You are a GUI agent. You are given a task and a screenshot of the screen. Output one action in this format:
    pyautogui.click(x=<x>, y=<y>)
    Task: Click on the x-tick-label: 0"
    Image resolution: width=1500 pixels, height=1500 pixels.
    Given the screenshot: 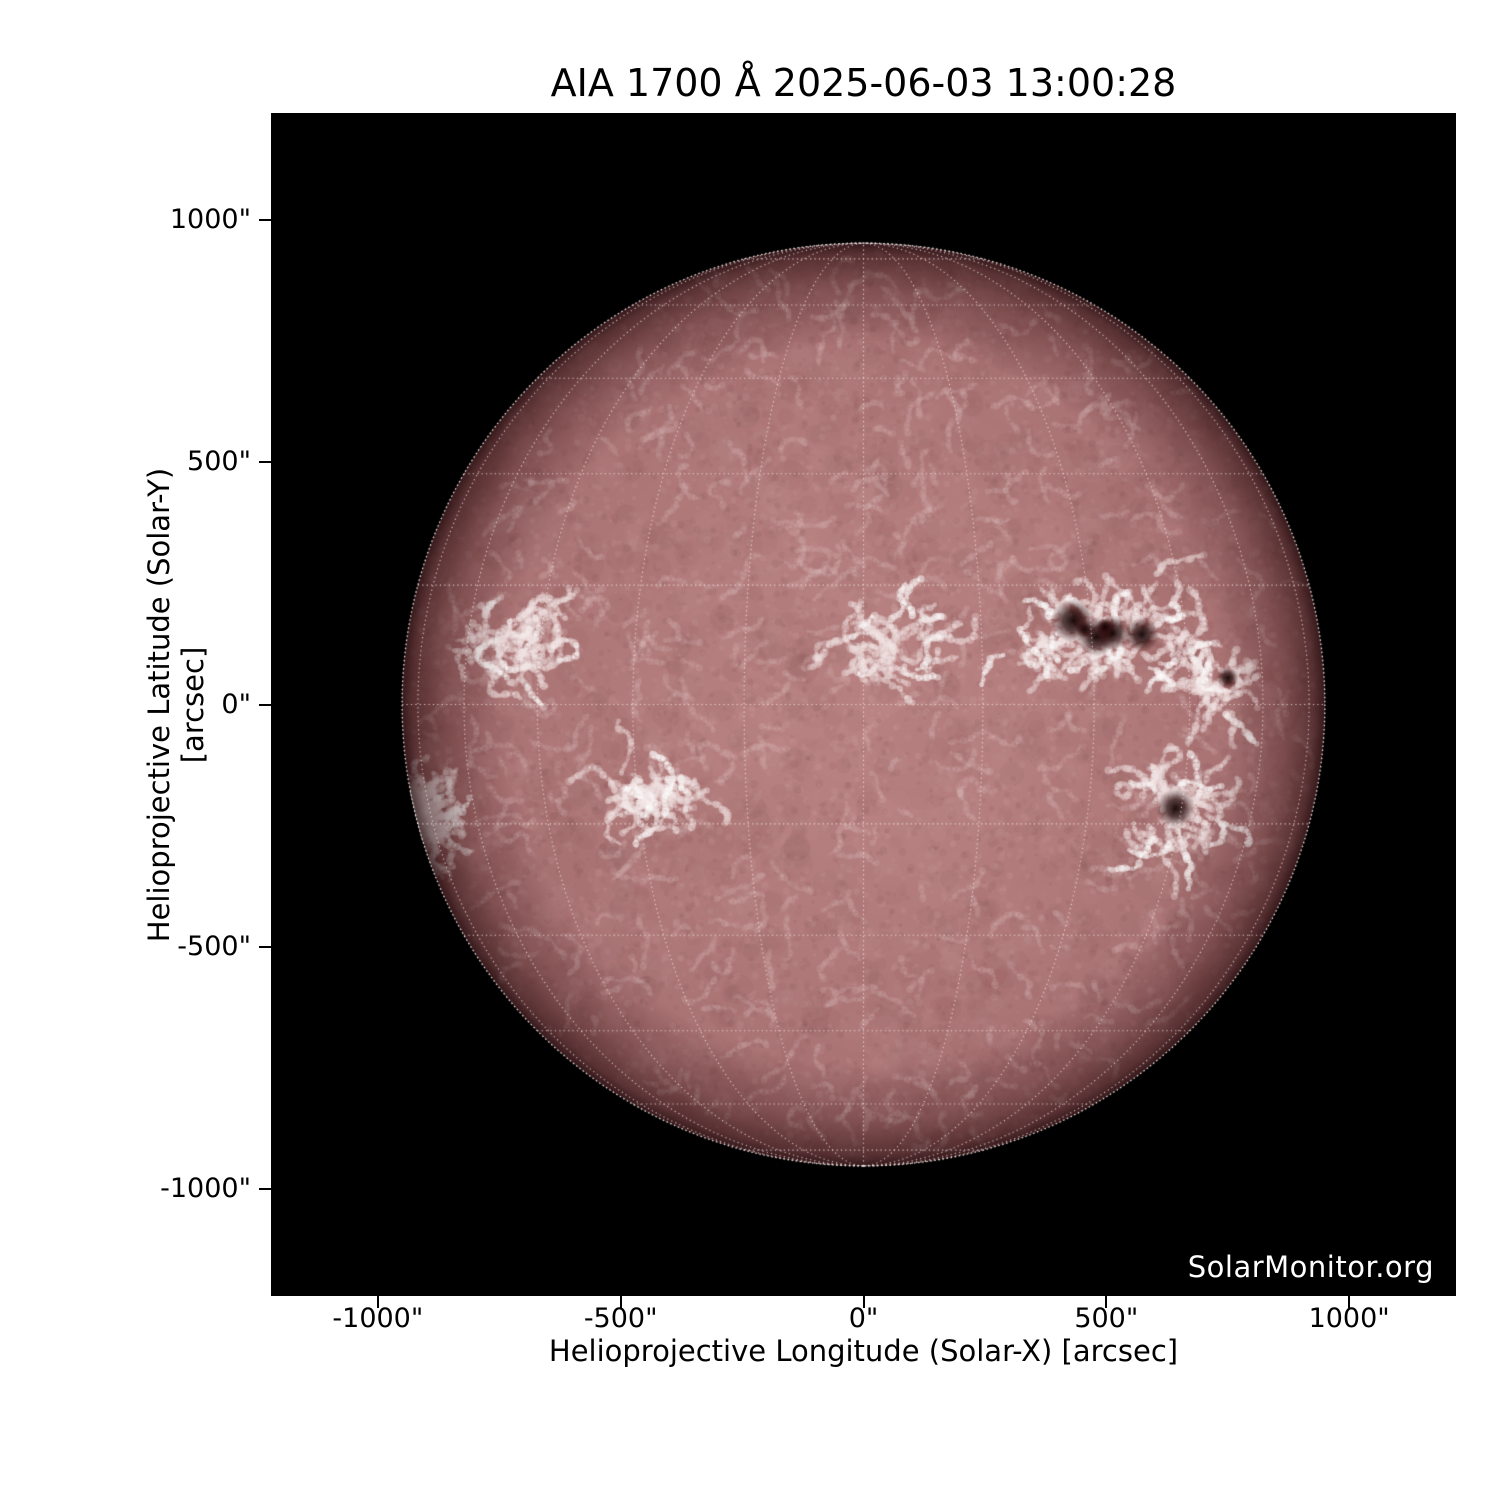 What is the action you would take?
    pyautogui.click(x=863, y=1318)
    